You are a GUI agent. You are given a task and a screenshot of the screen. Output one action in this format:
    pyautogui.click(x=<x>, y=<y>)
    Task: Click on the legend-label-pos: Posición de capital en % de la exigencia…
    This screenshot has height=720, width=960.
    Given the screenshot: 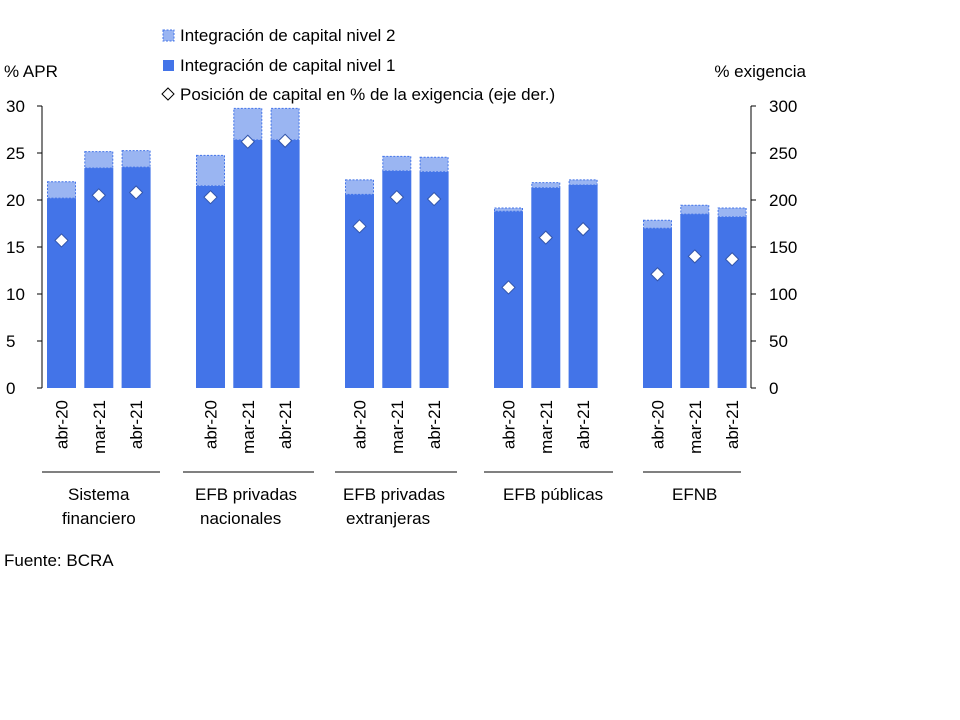 What is the action you would take?
    pyautogui.click(x=367, y=94)
    